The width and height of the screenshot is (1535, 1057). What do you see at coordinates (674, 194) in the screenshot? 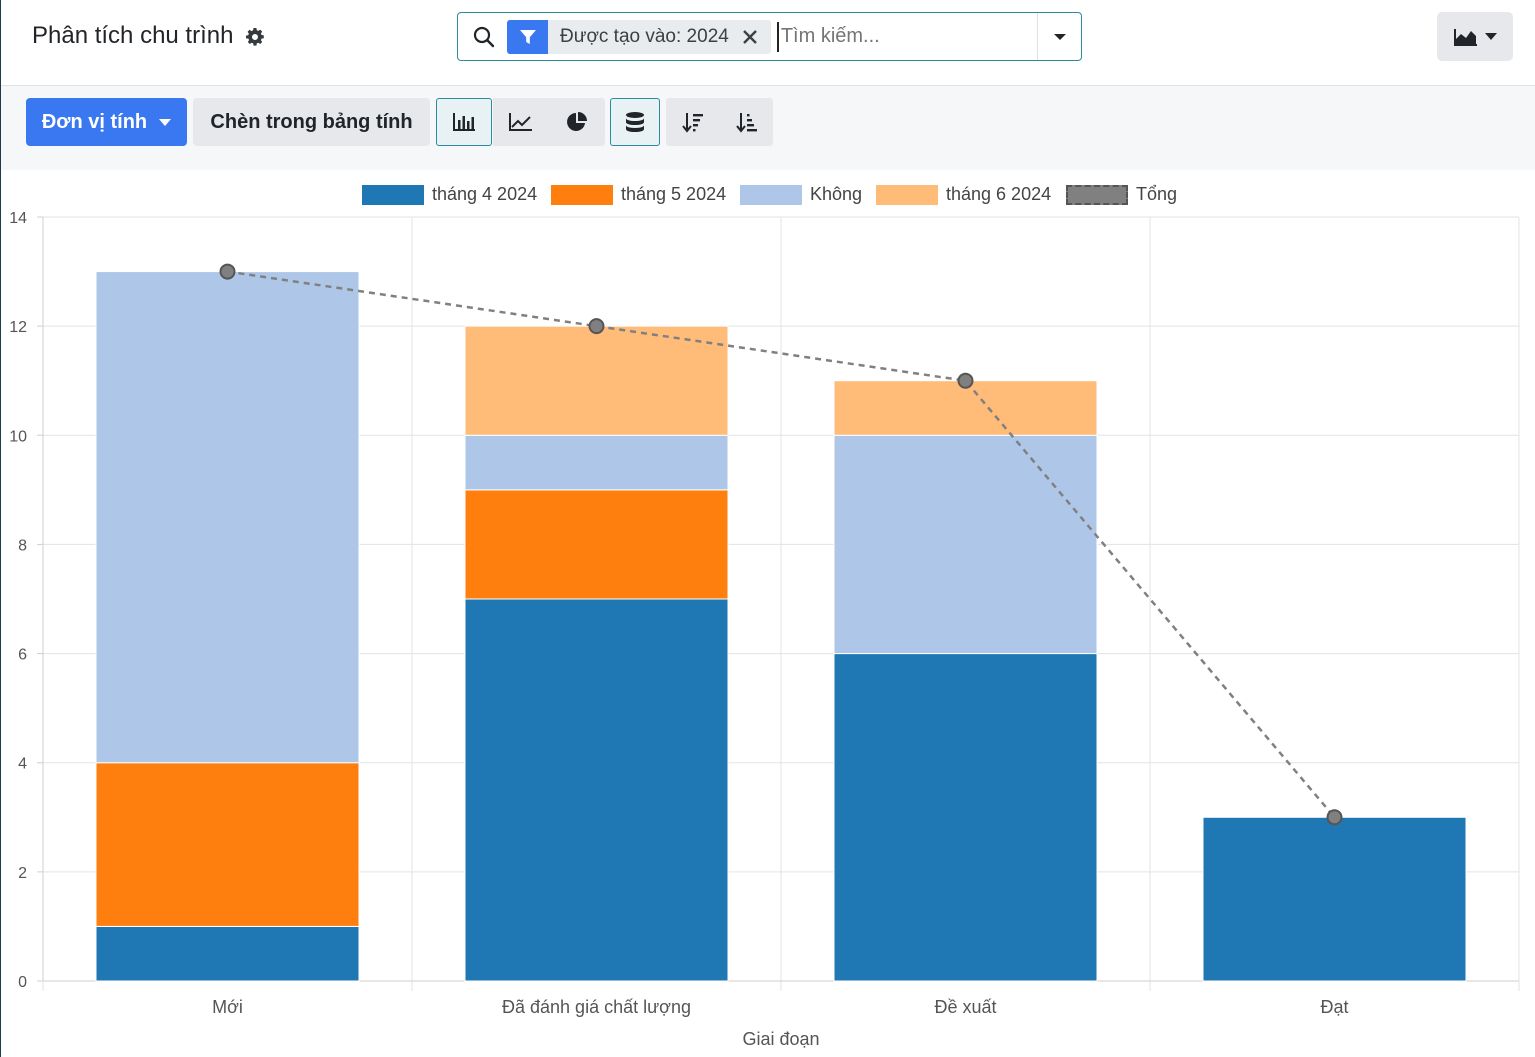
I see `legend-label: tháng 5 2024` at bounding box center [674, 194].